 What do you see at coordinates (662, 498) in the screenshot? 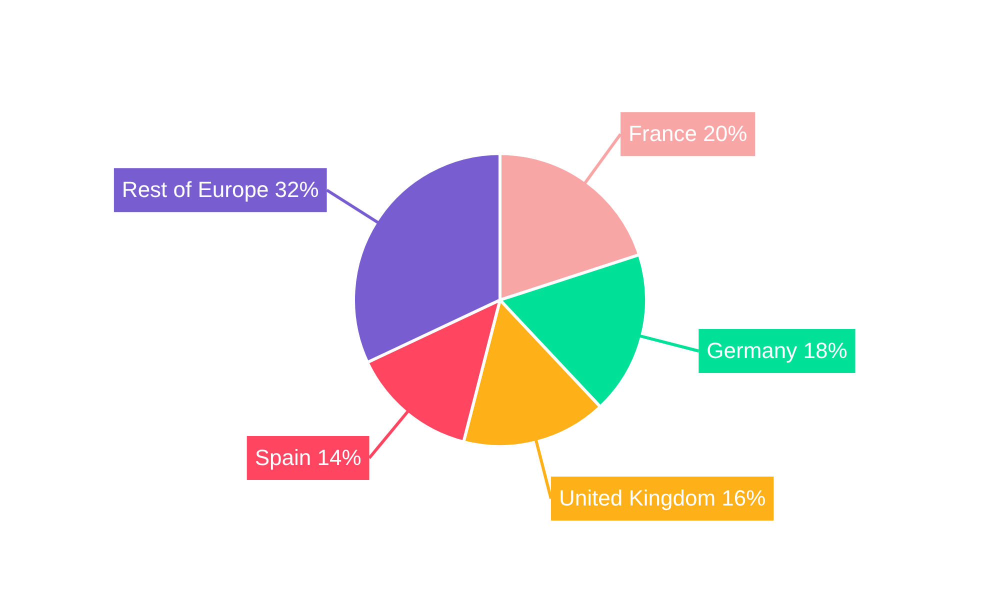
I see `slice-label: United Kingdom 16%` at bounding box center [662, 498].